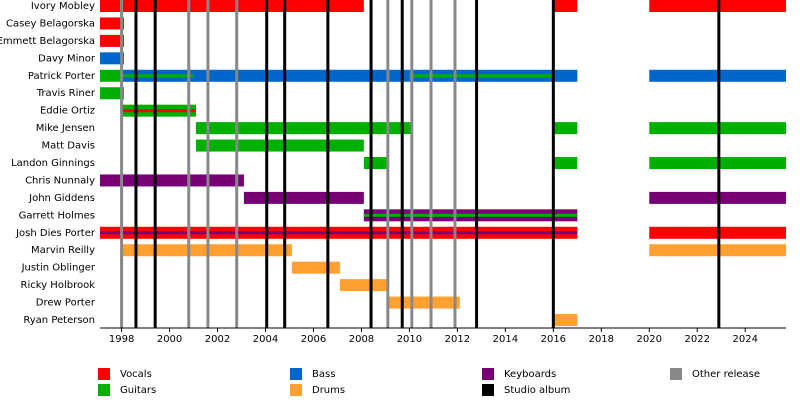 This screenshot has width=800, height=404. I want to click on member-name: Eddie Ortiz, so click(67, 111).